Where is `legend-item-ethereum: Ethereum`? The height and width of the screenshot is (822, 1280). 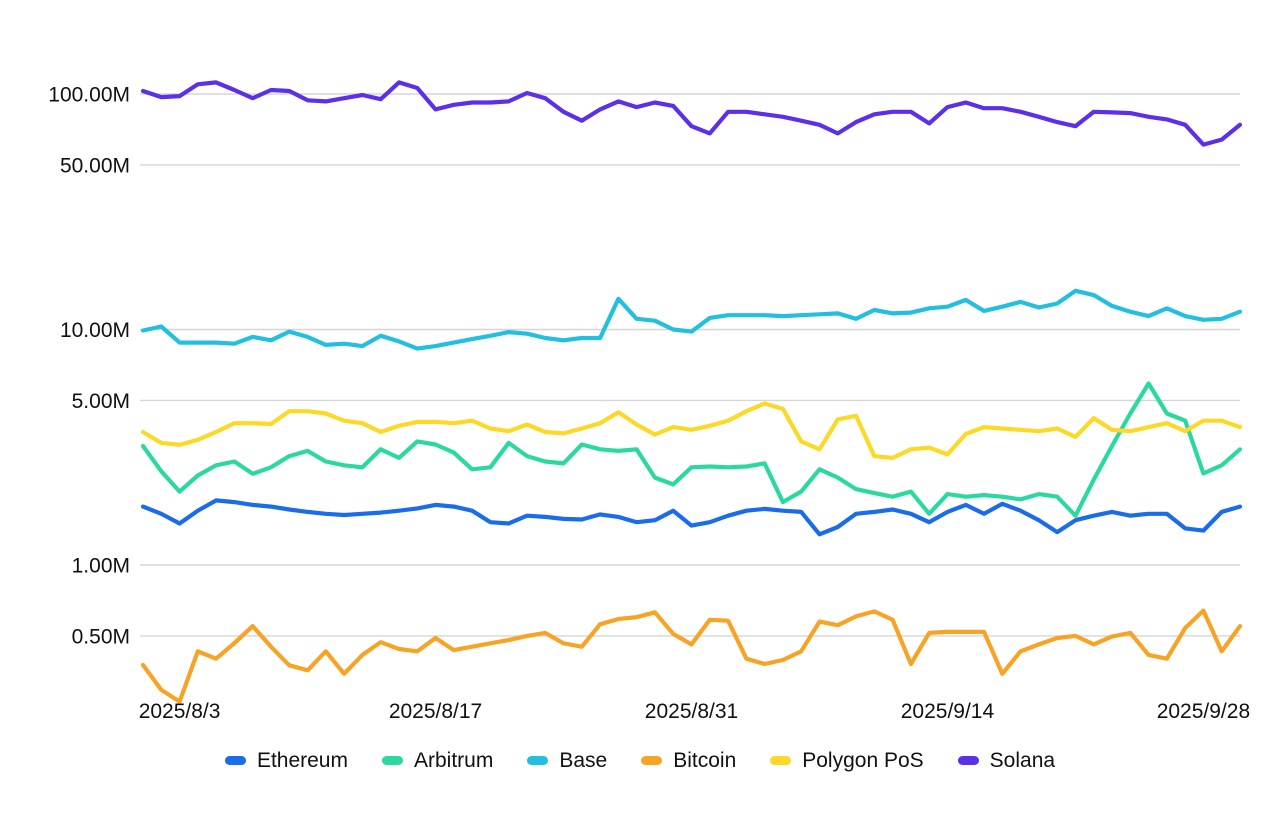 legend-item-ethereum: Ethereum is located at coordinates (286, 760).